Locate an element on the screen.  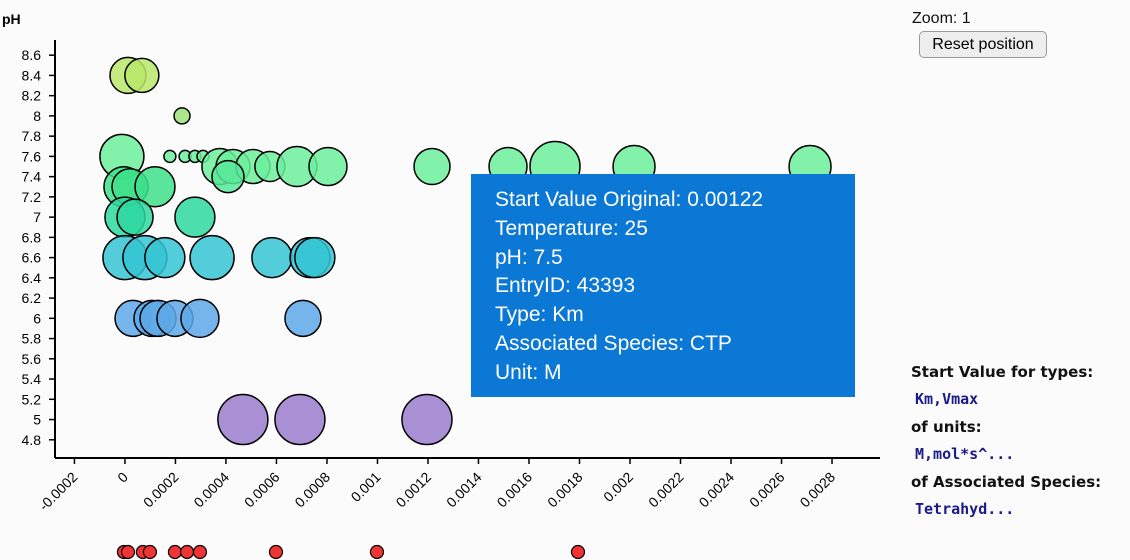
x-tick-label: 0 is located at coordinates (122, 477).